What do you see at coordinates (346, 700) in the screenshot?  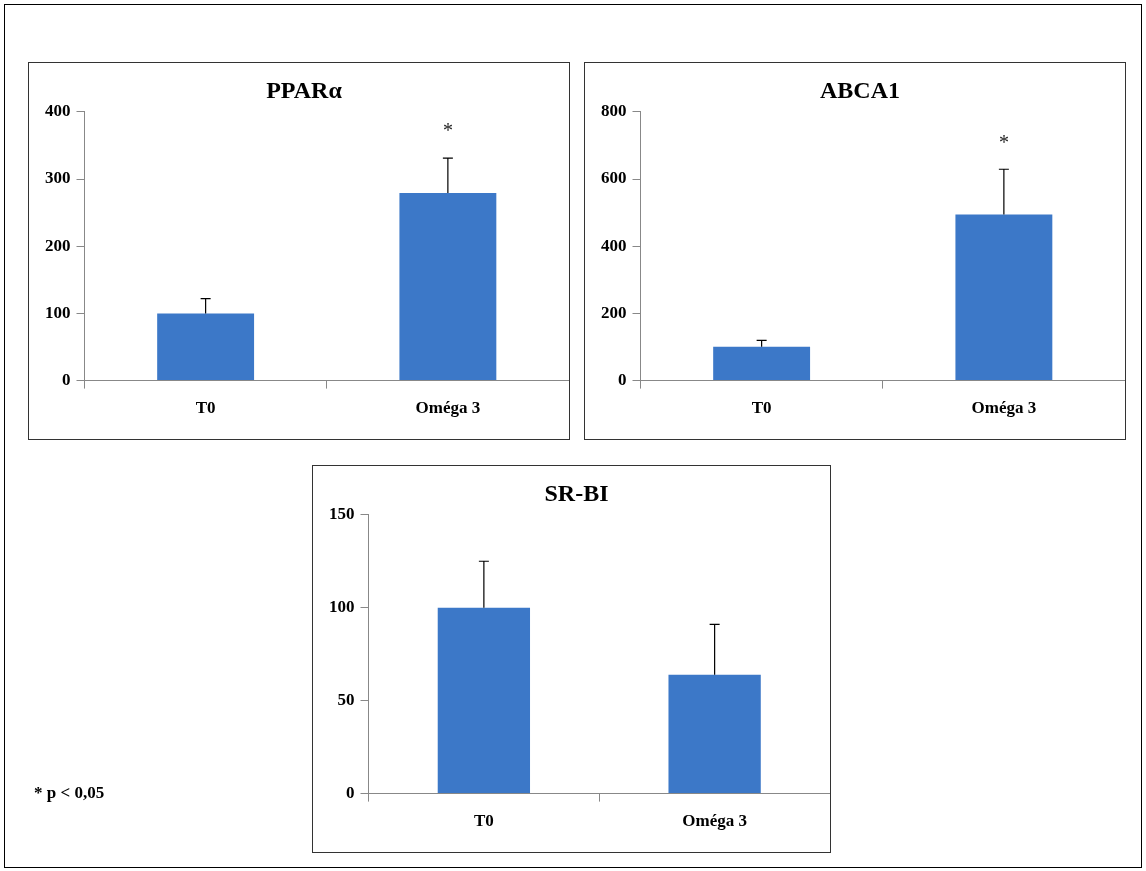 I see `y-tick-label: 50` at bounding box center [346, 700].